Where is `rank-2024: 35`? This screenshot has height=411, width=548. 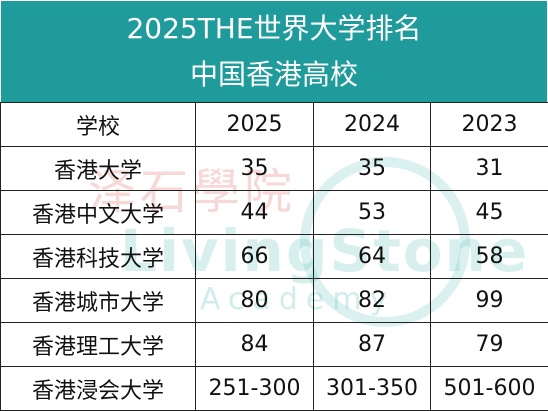
rank-2024: 35 is located at coordinates (372, 169).